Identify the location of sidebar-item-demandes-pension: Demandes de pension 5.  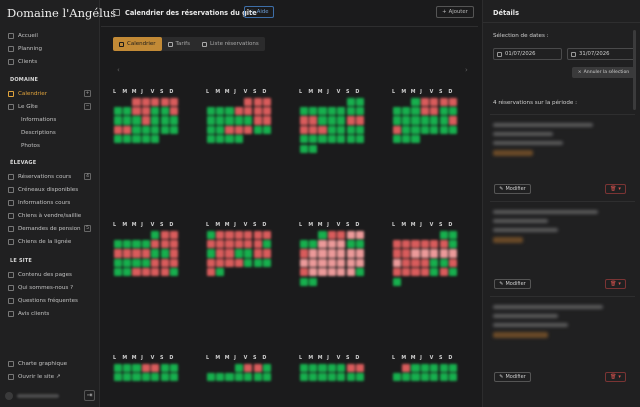
(49, 228).